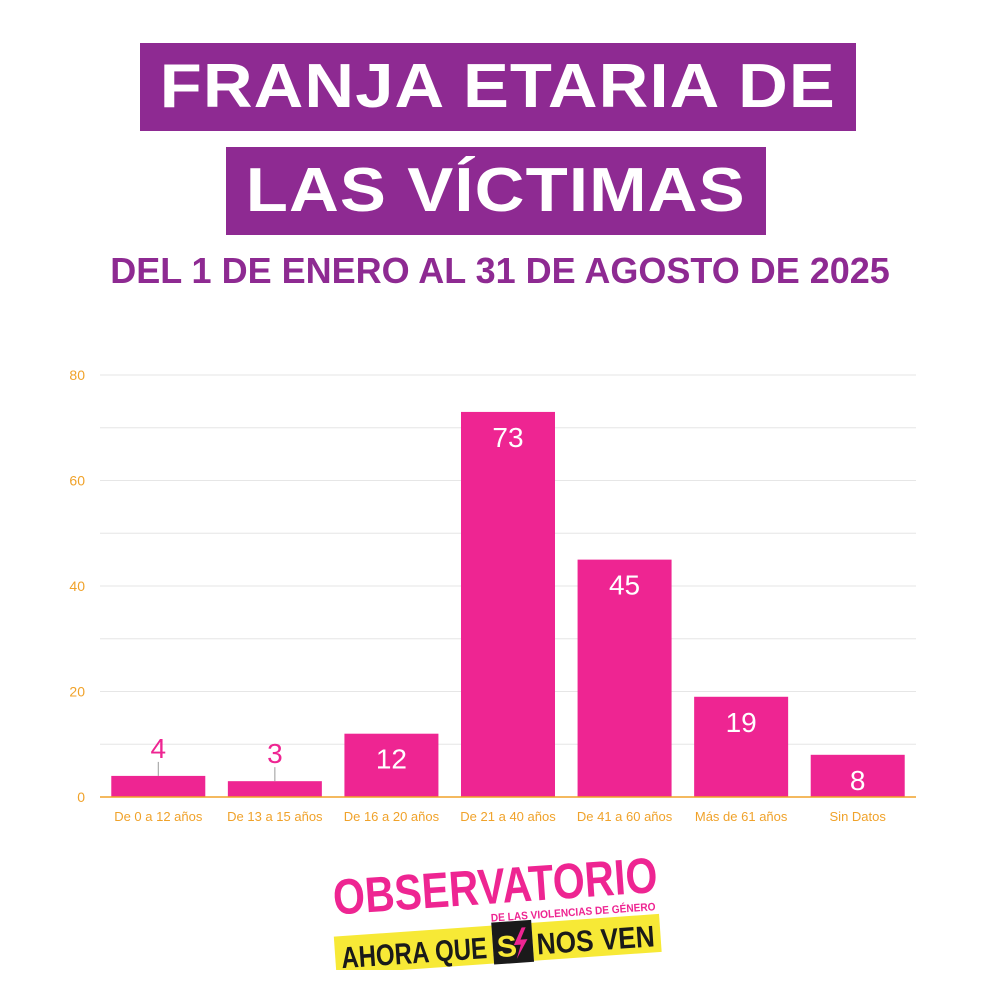 The width and height of the screenshot is (1000, 1000). I want to click on data-label: 45, so click(624, 585).